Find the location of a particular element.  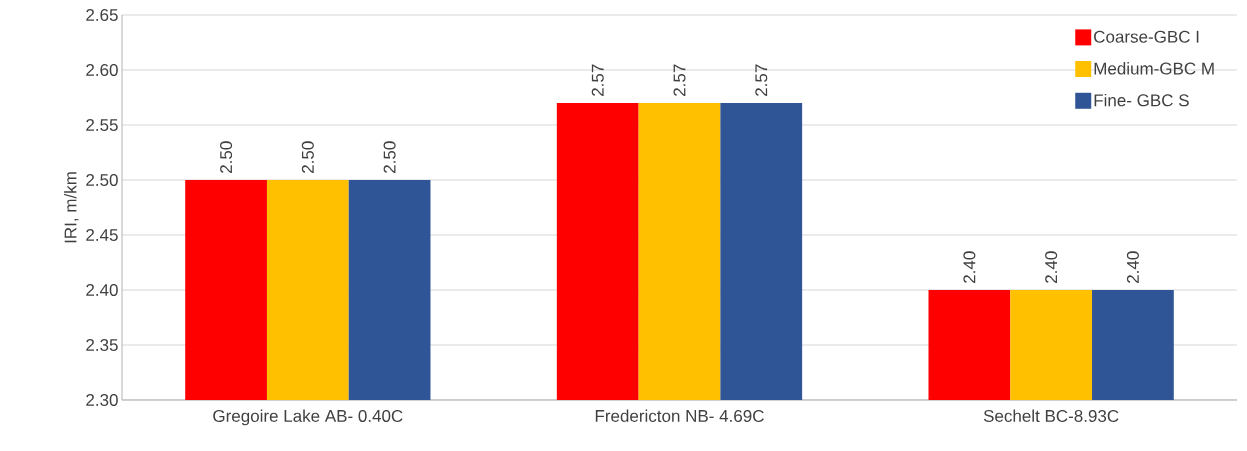

legend-label: Medium-GBC M is located at coordinates (1154, 68).